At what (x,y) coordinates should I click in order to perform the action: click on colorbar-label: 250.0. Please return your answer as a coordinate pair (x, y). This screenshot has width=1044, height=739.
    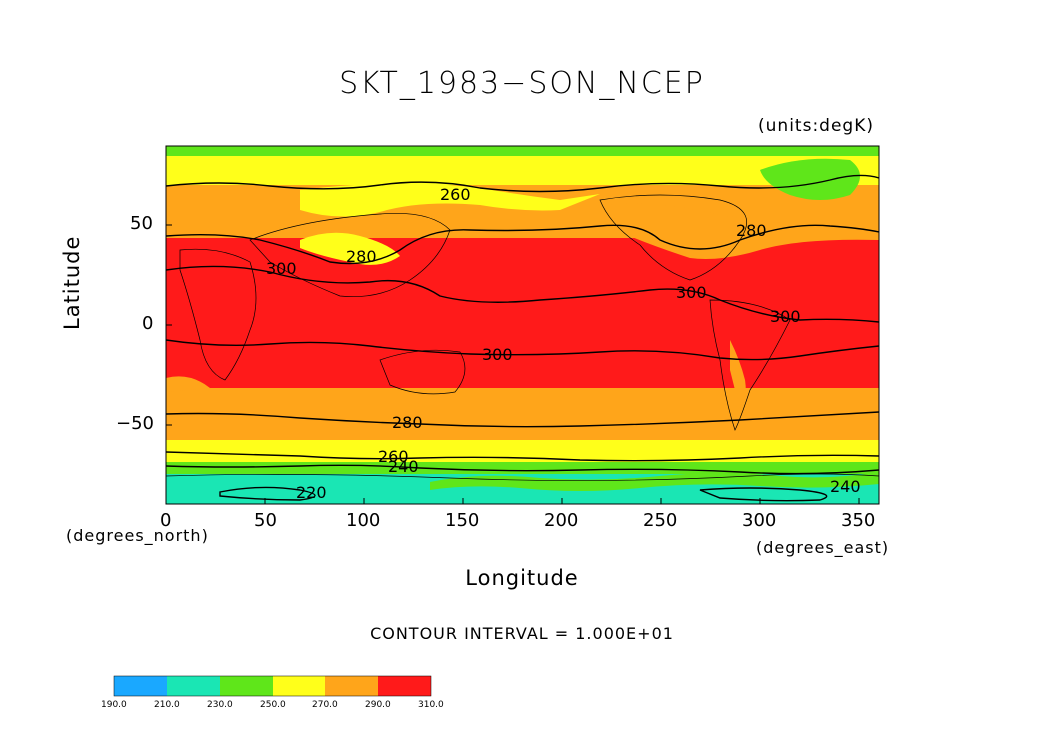
    Looking at the image, I should click on (273, 705).